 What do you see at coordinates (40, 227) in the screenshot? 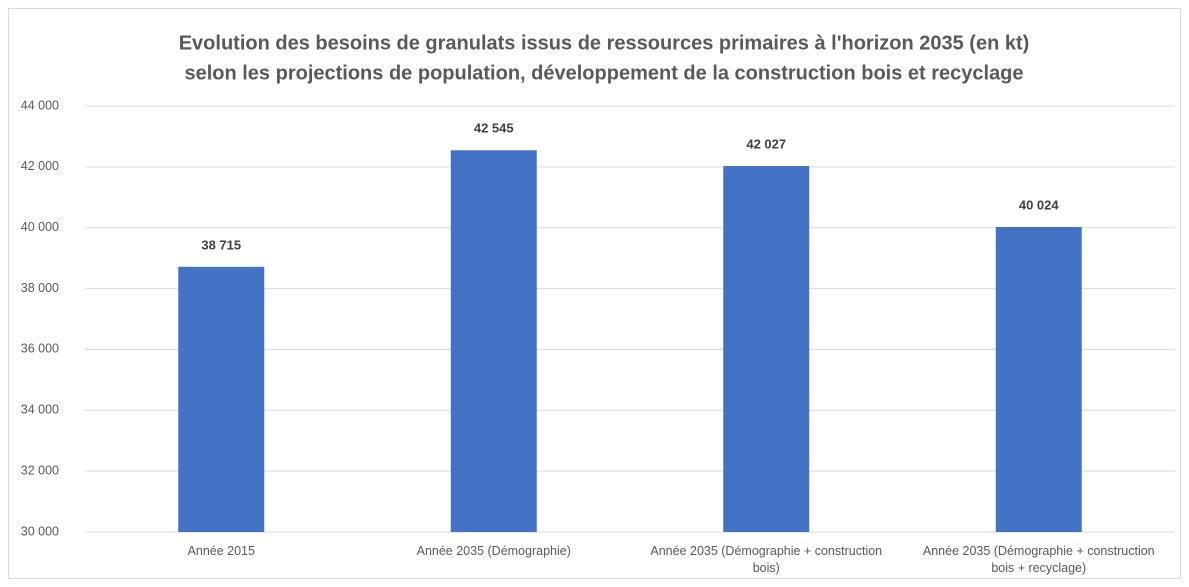
I see `y-tick-label: 40 000` at bounding box center [40, 227].